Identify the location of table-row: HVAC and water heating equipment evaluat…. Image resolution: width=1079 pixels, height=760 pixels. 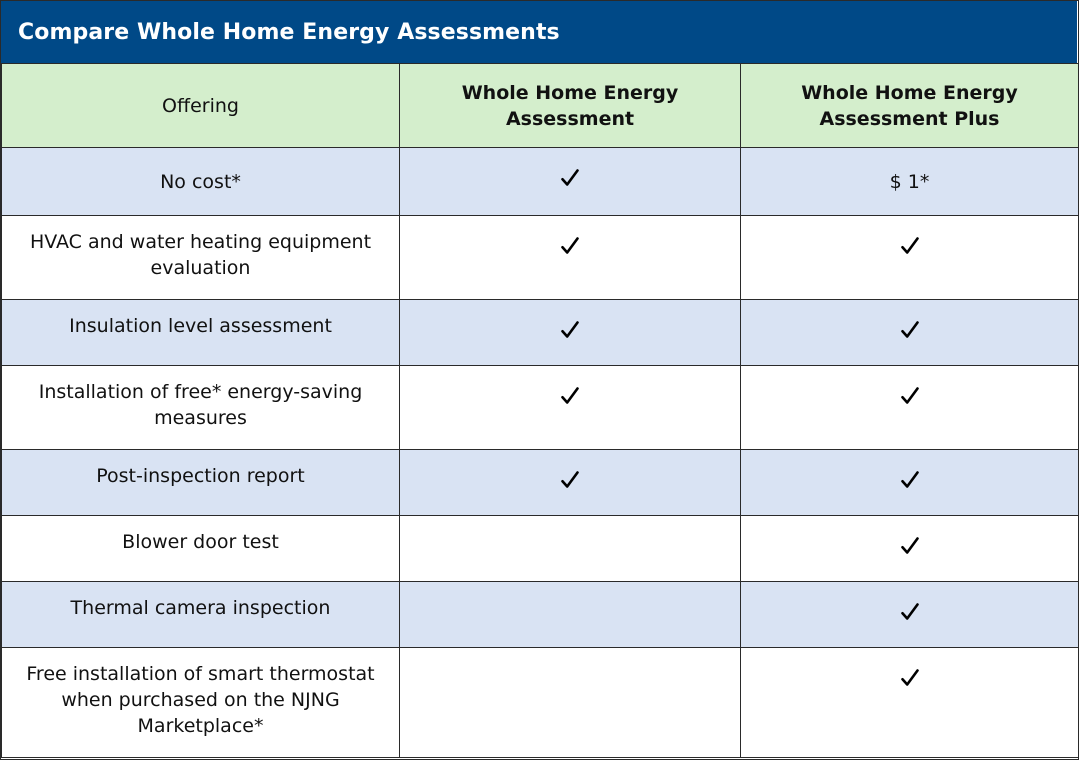
(540, 257).